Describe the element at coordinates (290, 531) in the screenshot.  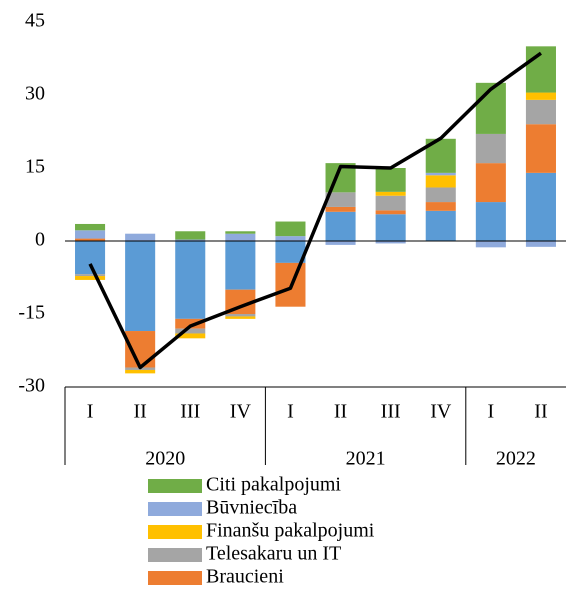
I see `legend-label: Finanšu pakalpojumi` at that location.